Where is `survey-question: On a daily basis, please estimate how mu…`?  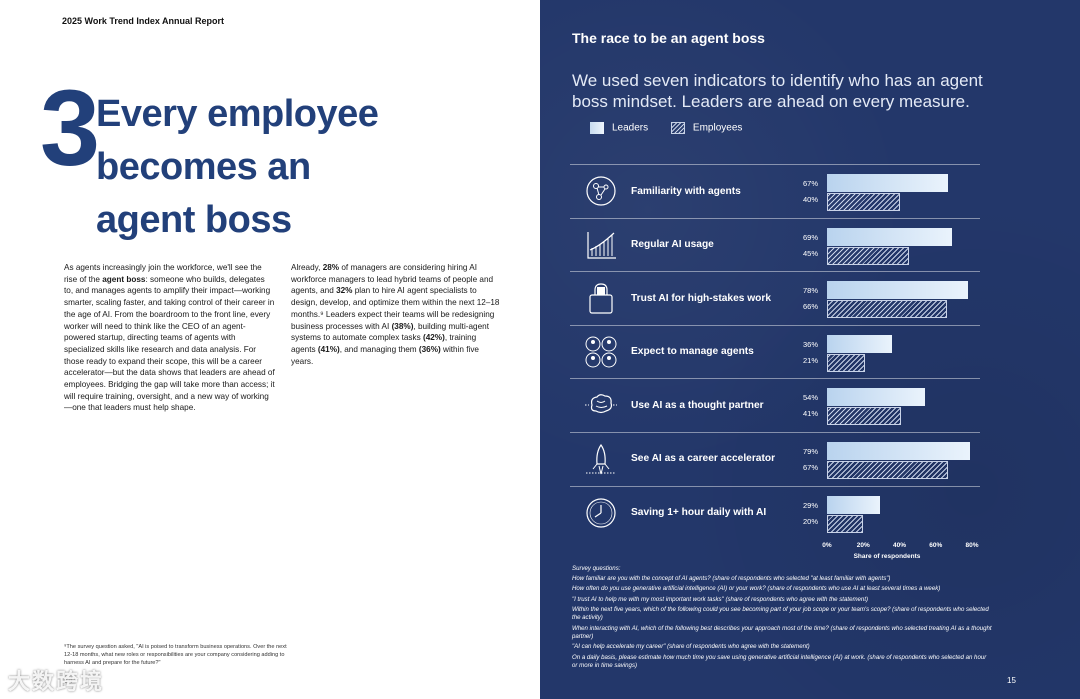
survey-question: On a daily basis, please estimate how mu… is located at coordinates (779, 661).